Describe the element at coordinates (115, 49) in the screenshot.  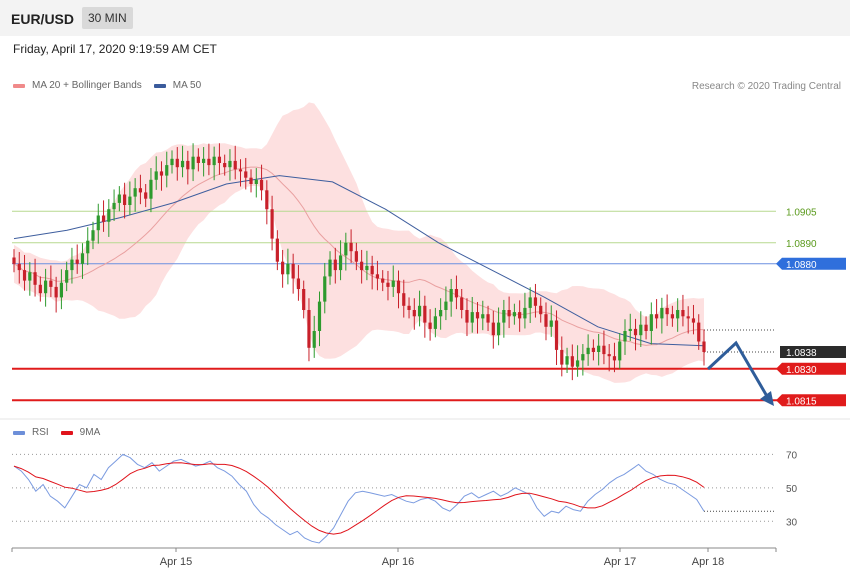
I see `chart-datetime: Friday, April 17, 2020 9:19:59 AM CET` at that location.